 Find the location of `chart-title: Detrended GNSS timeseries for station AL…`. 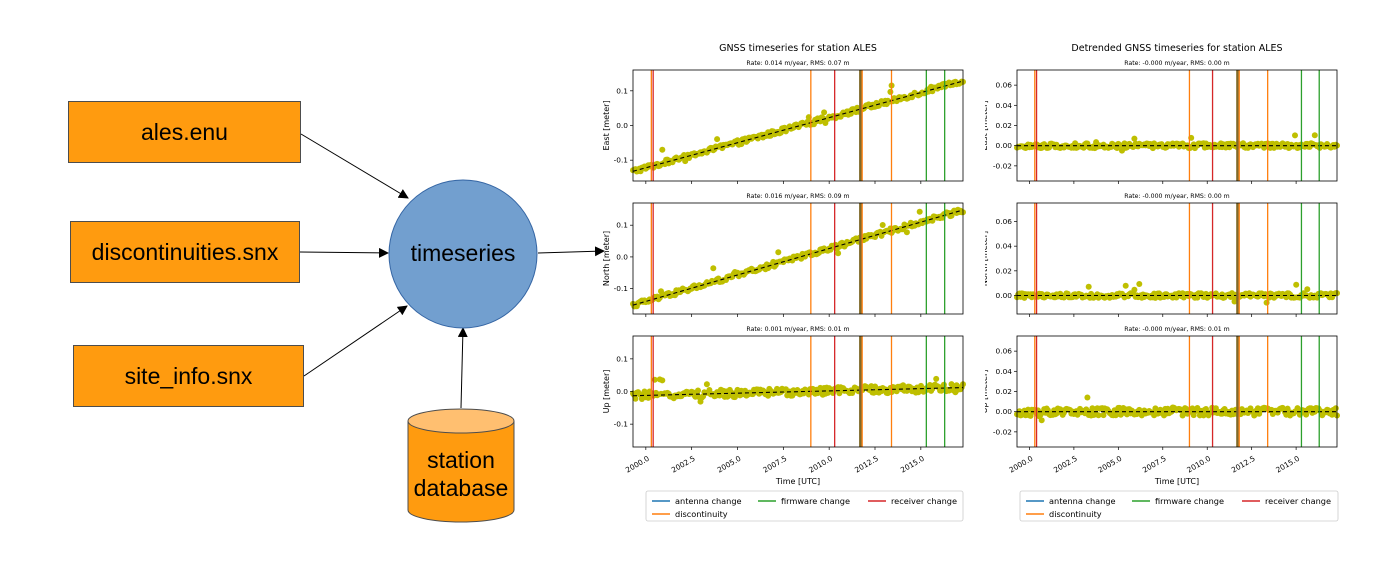

chart-title: Detrended GNSS timeseries for station AL… is located at coordinates (1176, 48).